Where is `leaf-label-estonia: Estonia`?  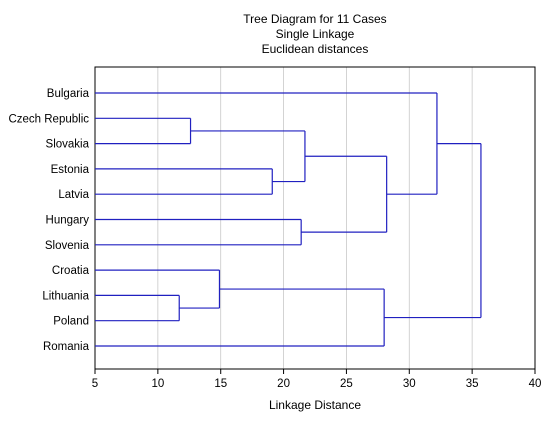
leaf-label-estonia: Estonia is located at coordinates (70, 170).